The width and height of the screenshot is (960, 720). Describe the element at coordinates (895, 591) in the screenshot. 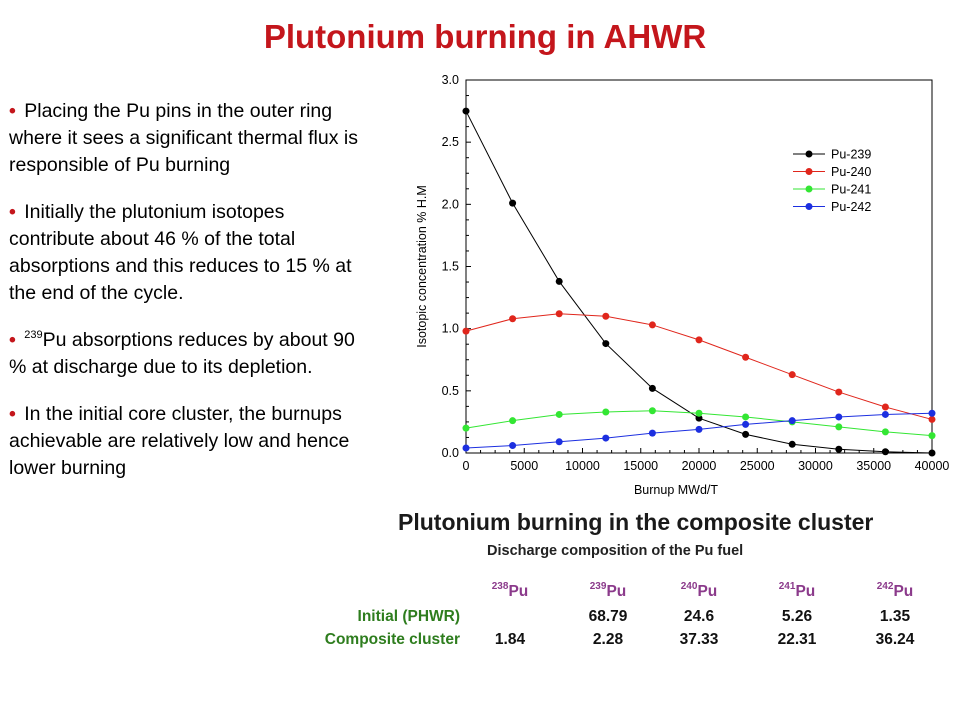

I see `isotope-header: 242Pu` at that location.